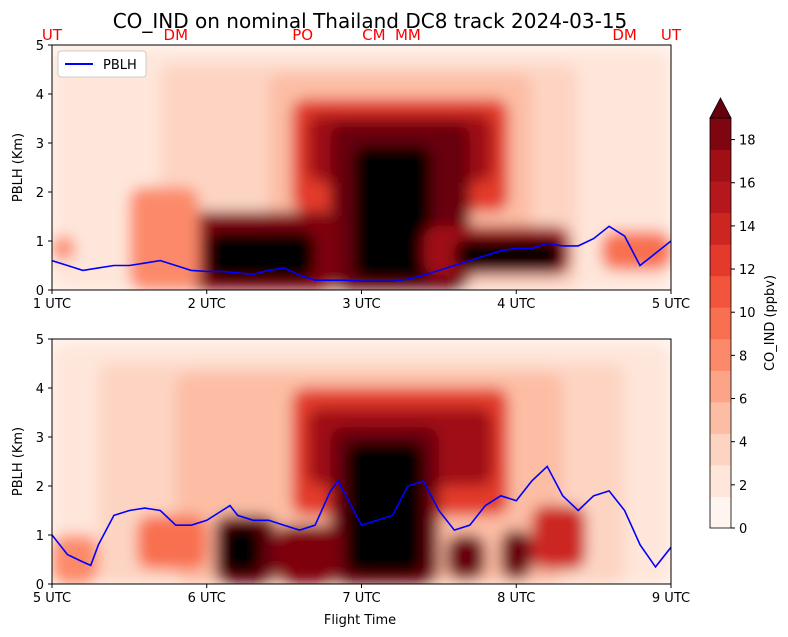  Describe the element at coordinates (743, 356) in the screenshot. I see `colorbar-tick-label: 8` at that location.